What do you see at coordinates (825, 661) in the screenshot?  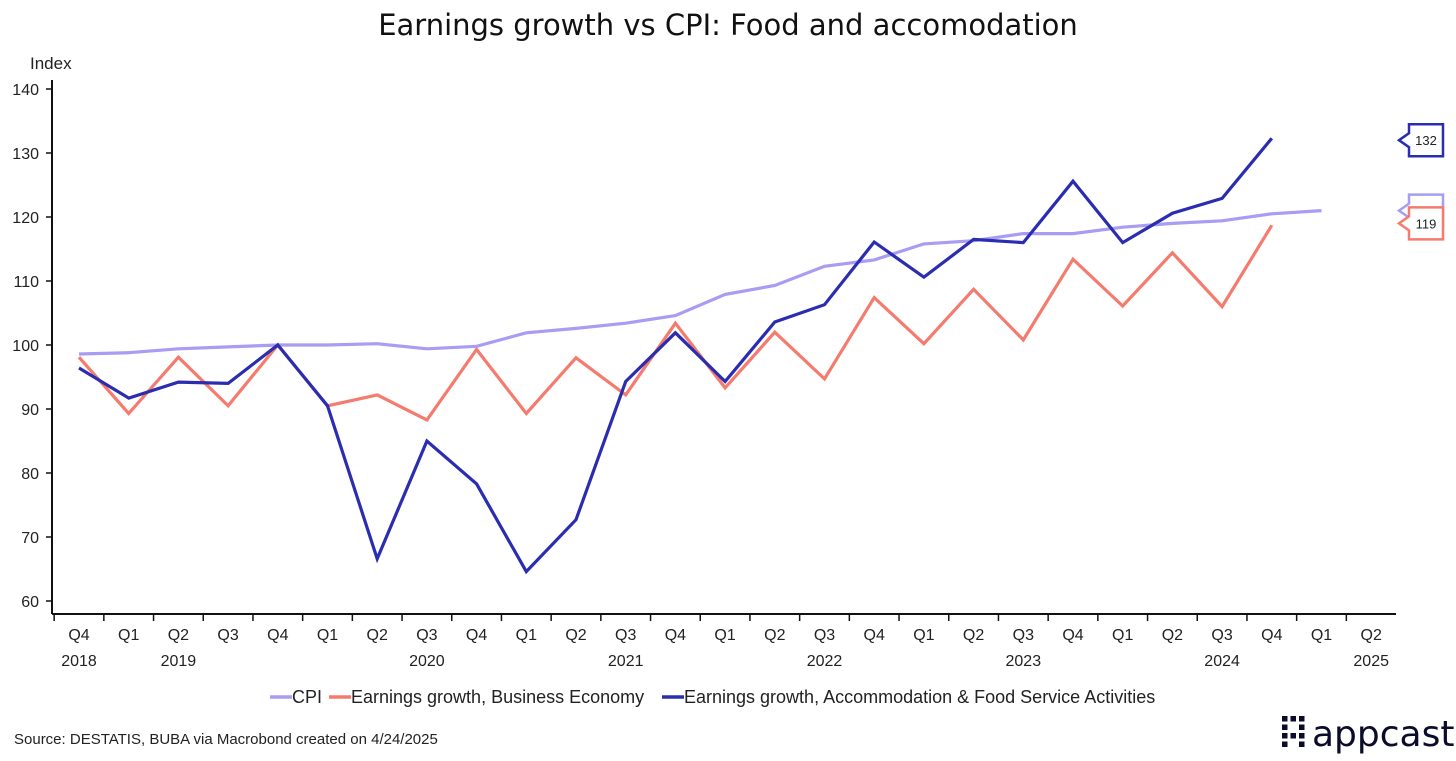 I see `x-year-label: 2022` at bounding box center [825, 661].